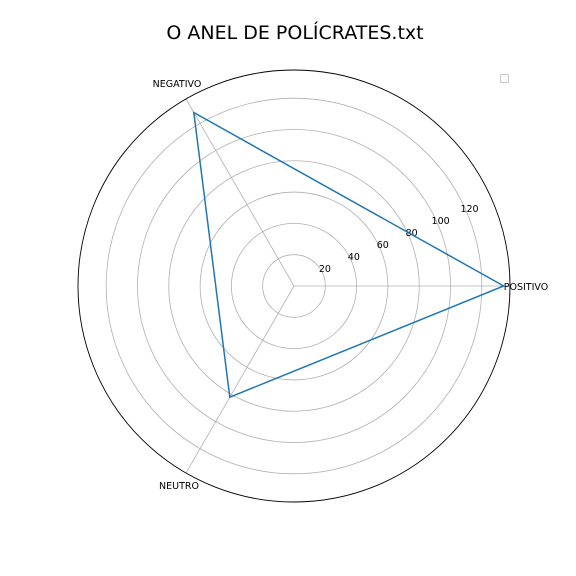  Describe the element at coordinates (177, 84) in the screenshot. I see `category-label-negativo: NEGATIVO` at that location.